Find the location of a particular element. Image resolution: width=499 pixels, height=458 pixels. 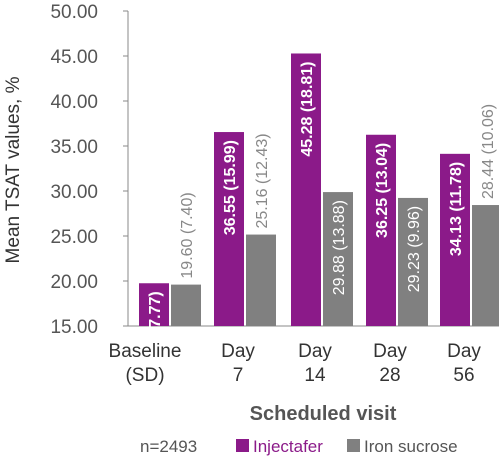

y-axis-label: Mean TSAT values, % is located at coordinates (13, 169).